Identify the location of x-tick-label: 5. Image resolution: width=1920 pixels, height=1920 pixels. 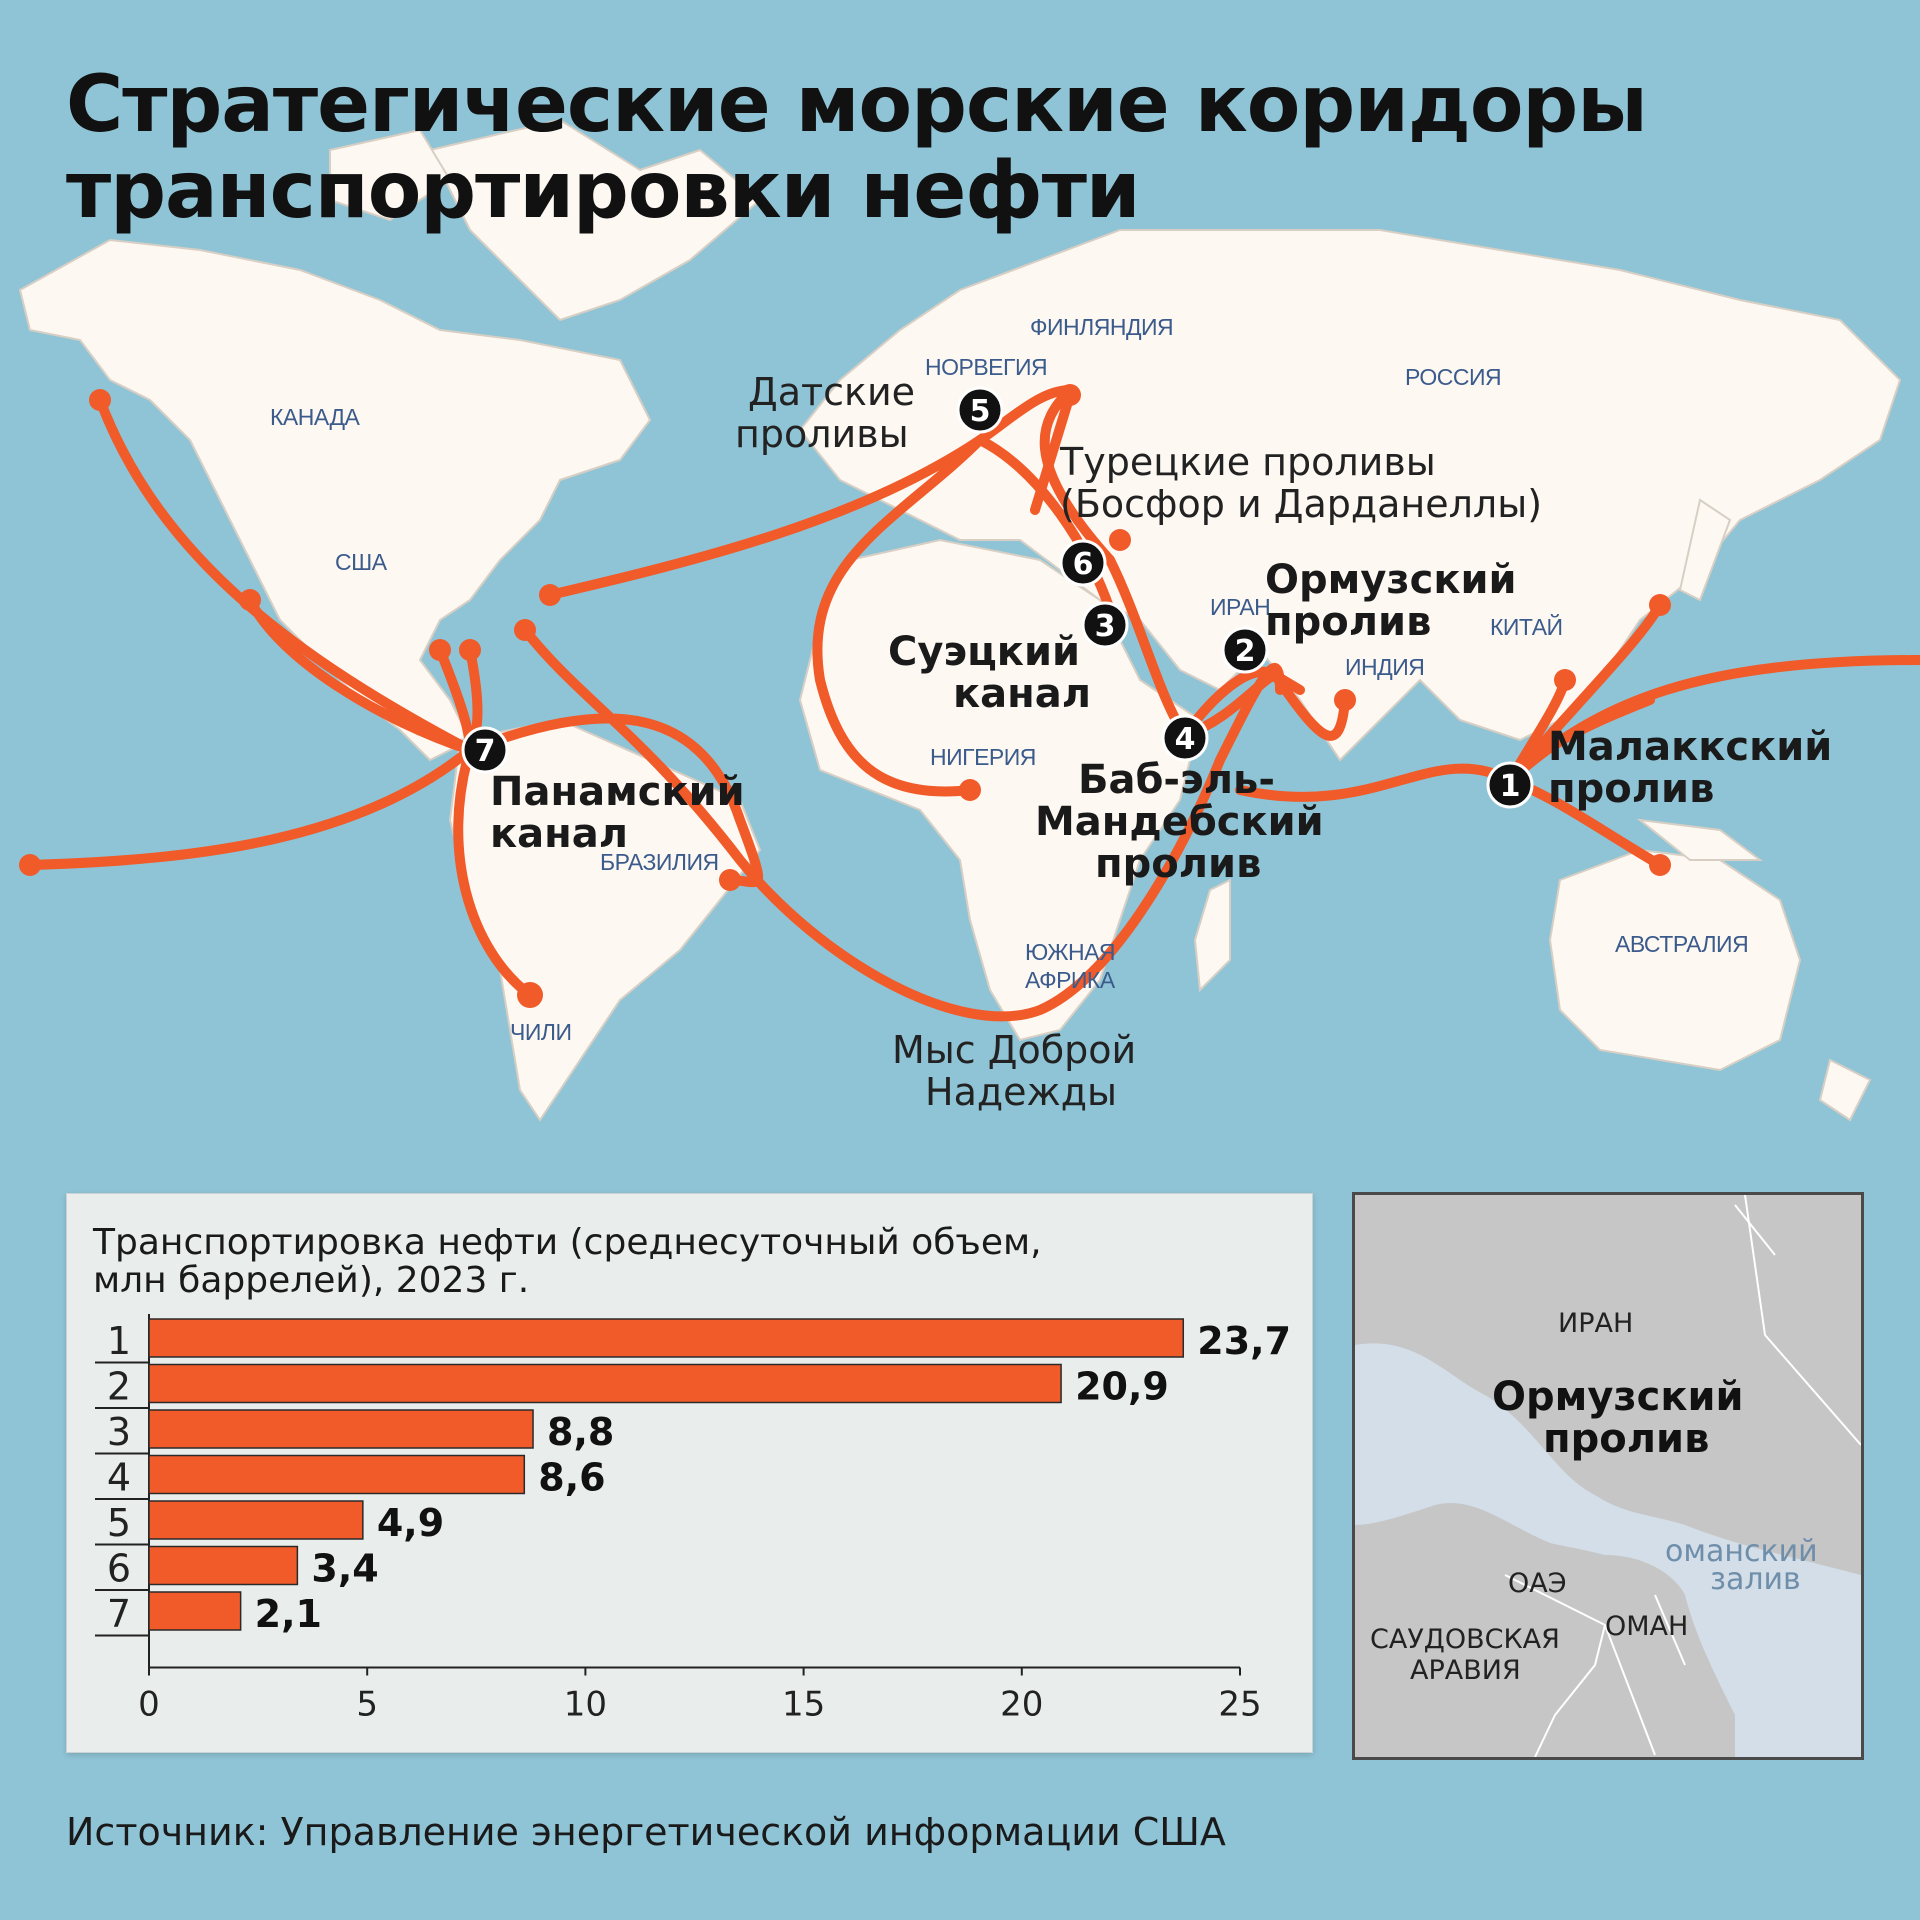
(367, 1705).